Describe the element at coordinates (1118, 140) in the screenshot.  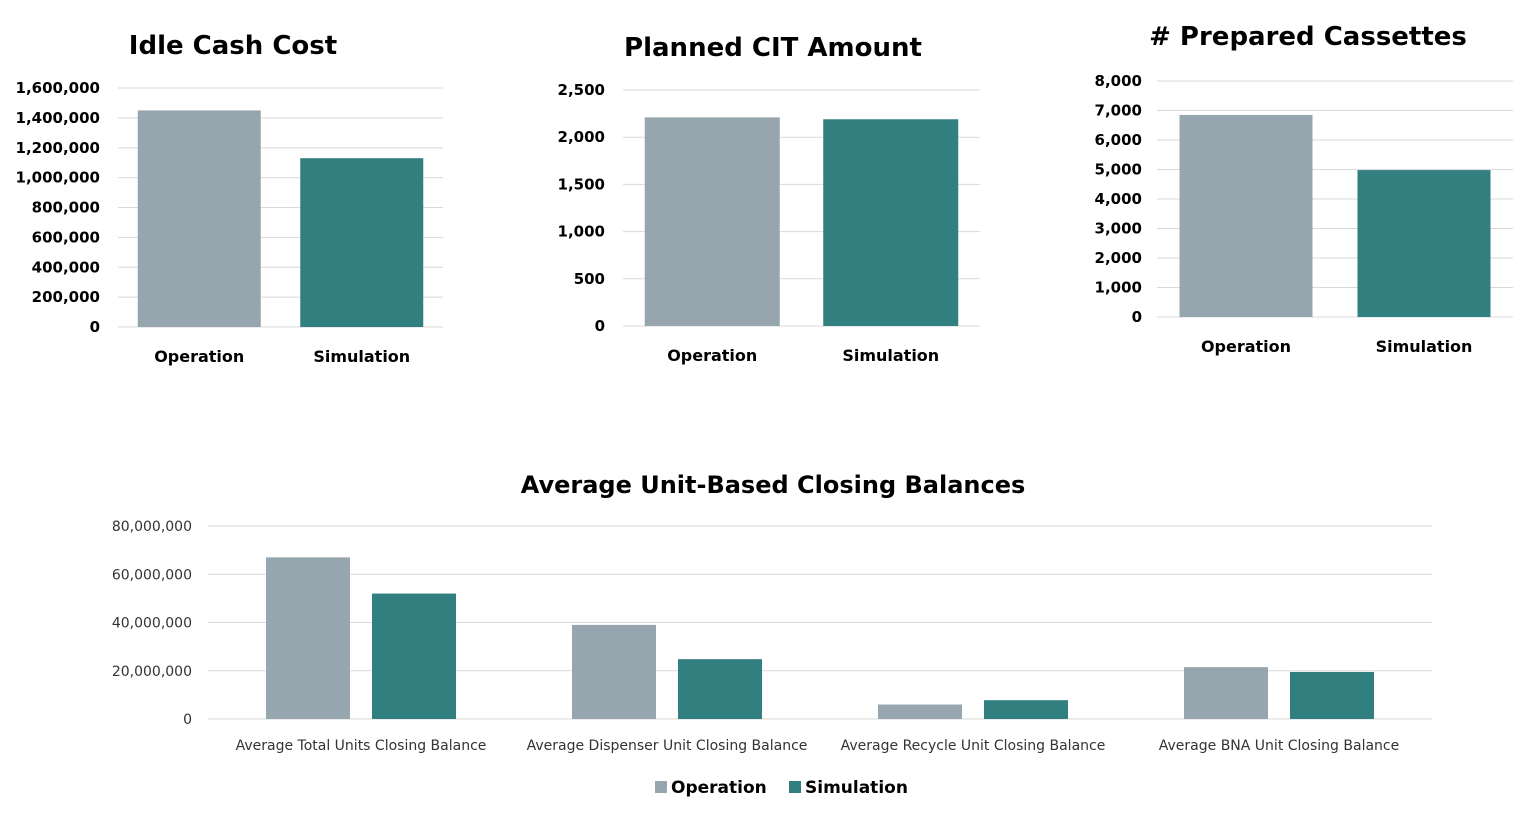
I see `y-tick-label: 6,000` at that location.